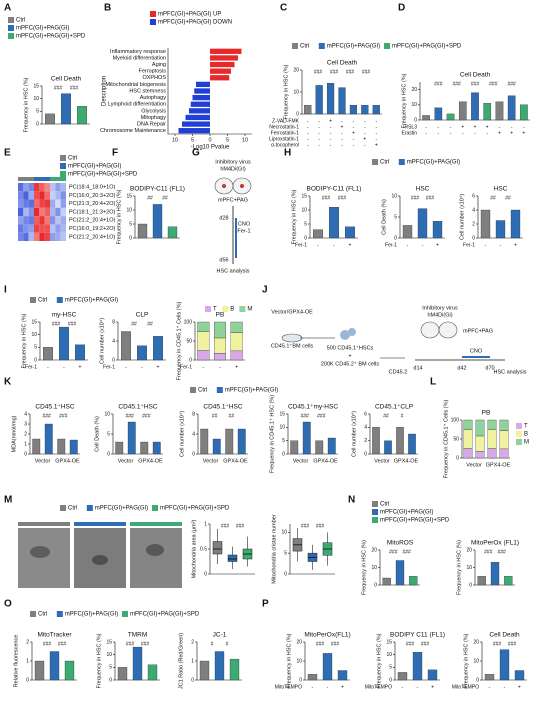 This screenshot has width=538, height=706. I want to click on diagram-label: d28, so click(223, 218).